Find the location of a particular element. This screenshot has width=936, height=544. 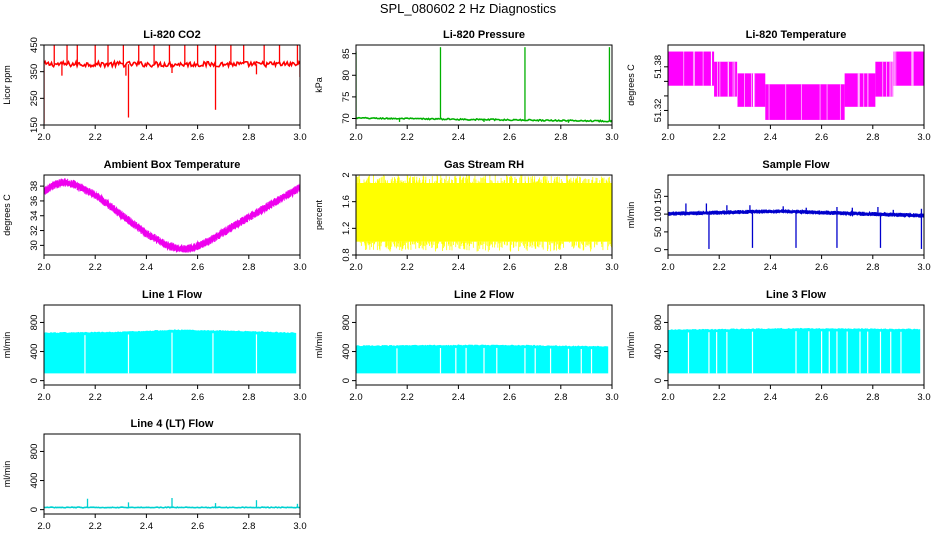

y-tick-label: 50 is located at coordinates (658, 232).